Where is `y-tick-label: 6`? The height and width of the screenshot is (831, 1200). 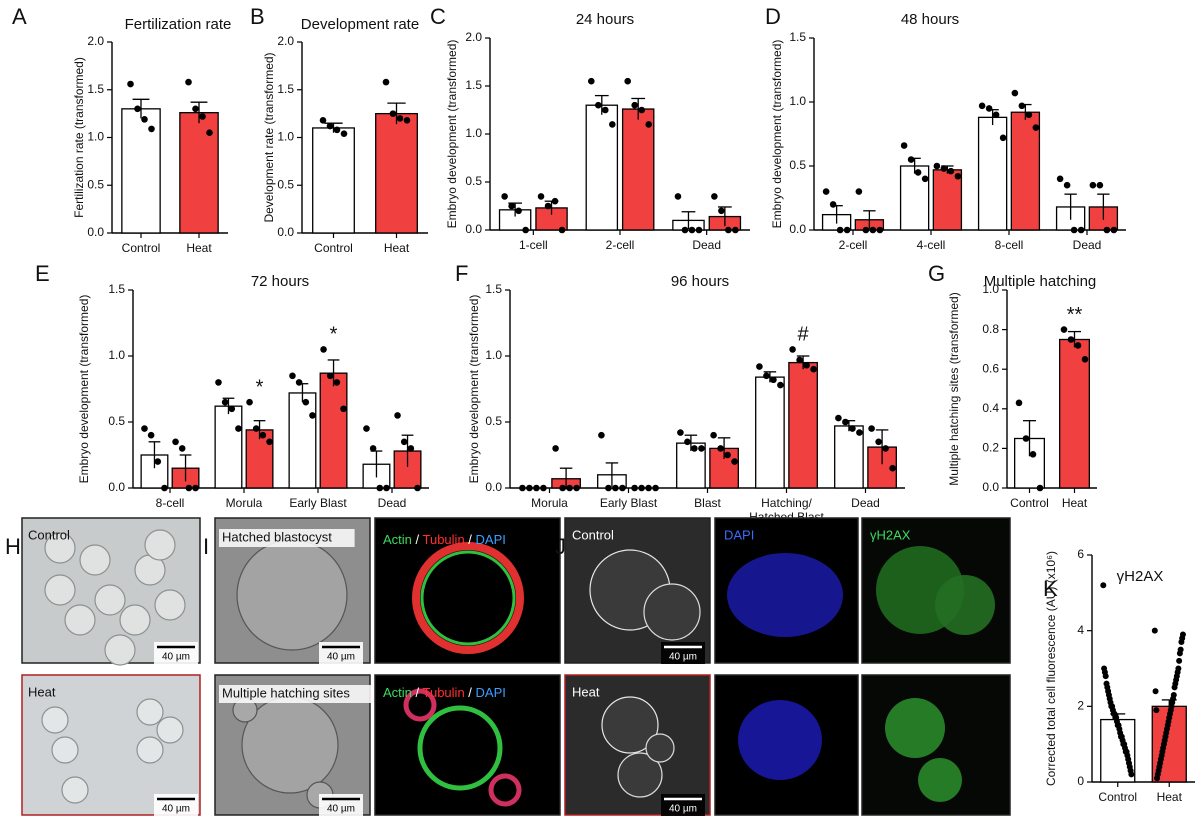
y-tick-label: 6 is located at coordinates (1080, 554).